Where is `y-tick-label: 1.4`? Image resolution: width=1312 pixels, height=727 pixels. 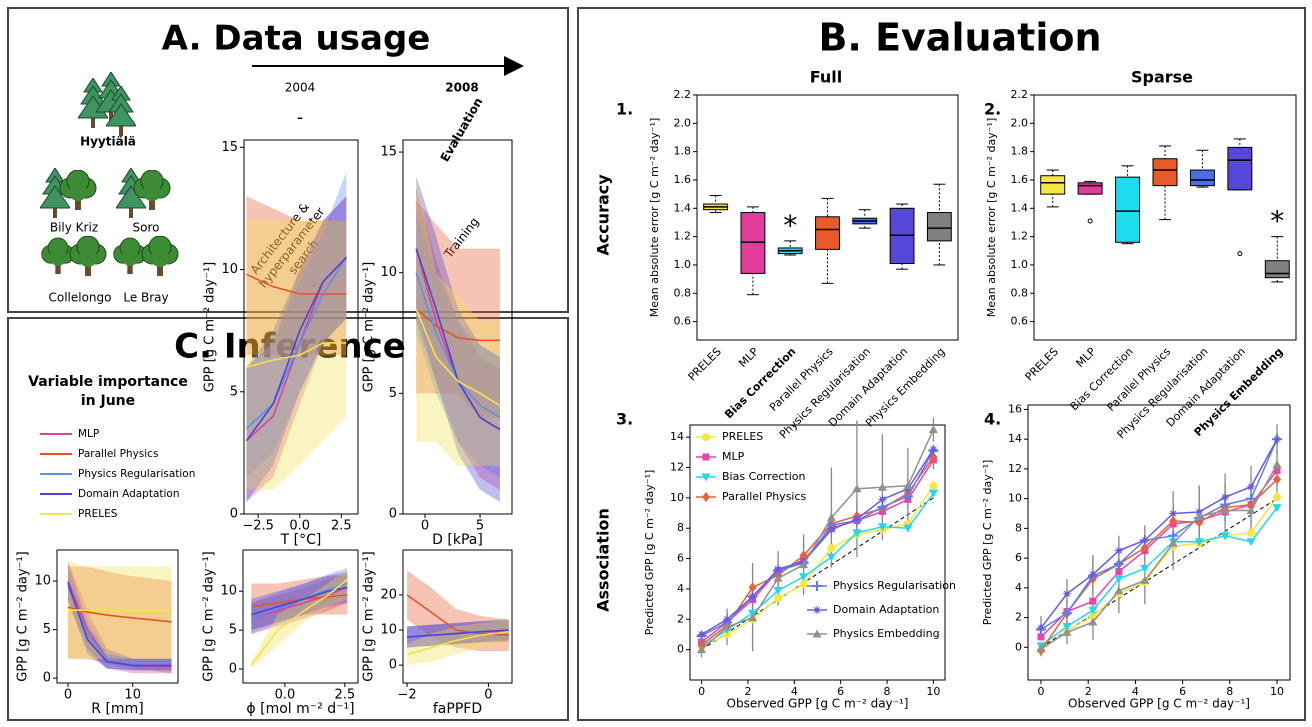
y-tick-label: 1.4 is located at coordinates (683, 207).